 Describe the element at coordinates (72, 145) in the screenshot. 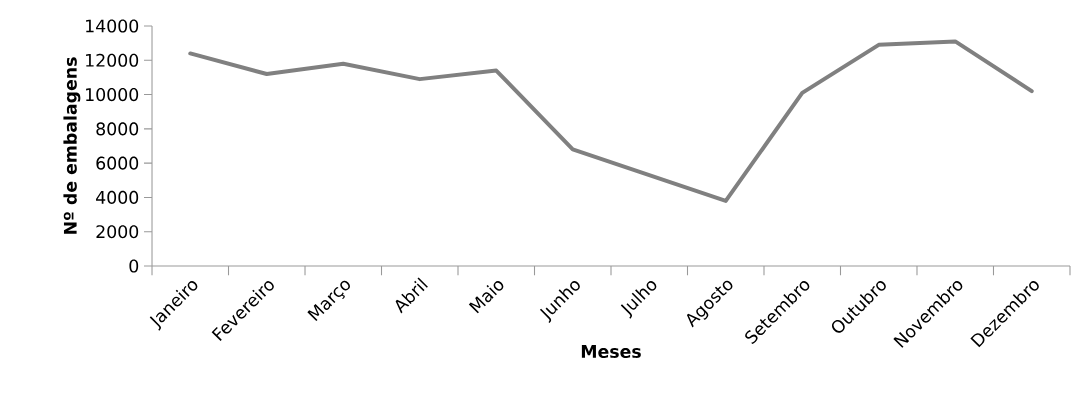

I see `y-axis-title: Nº de embalagens` at that location.